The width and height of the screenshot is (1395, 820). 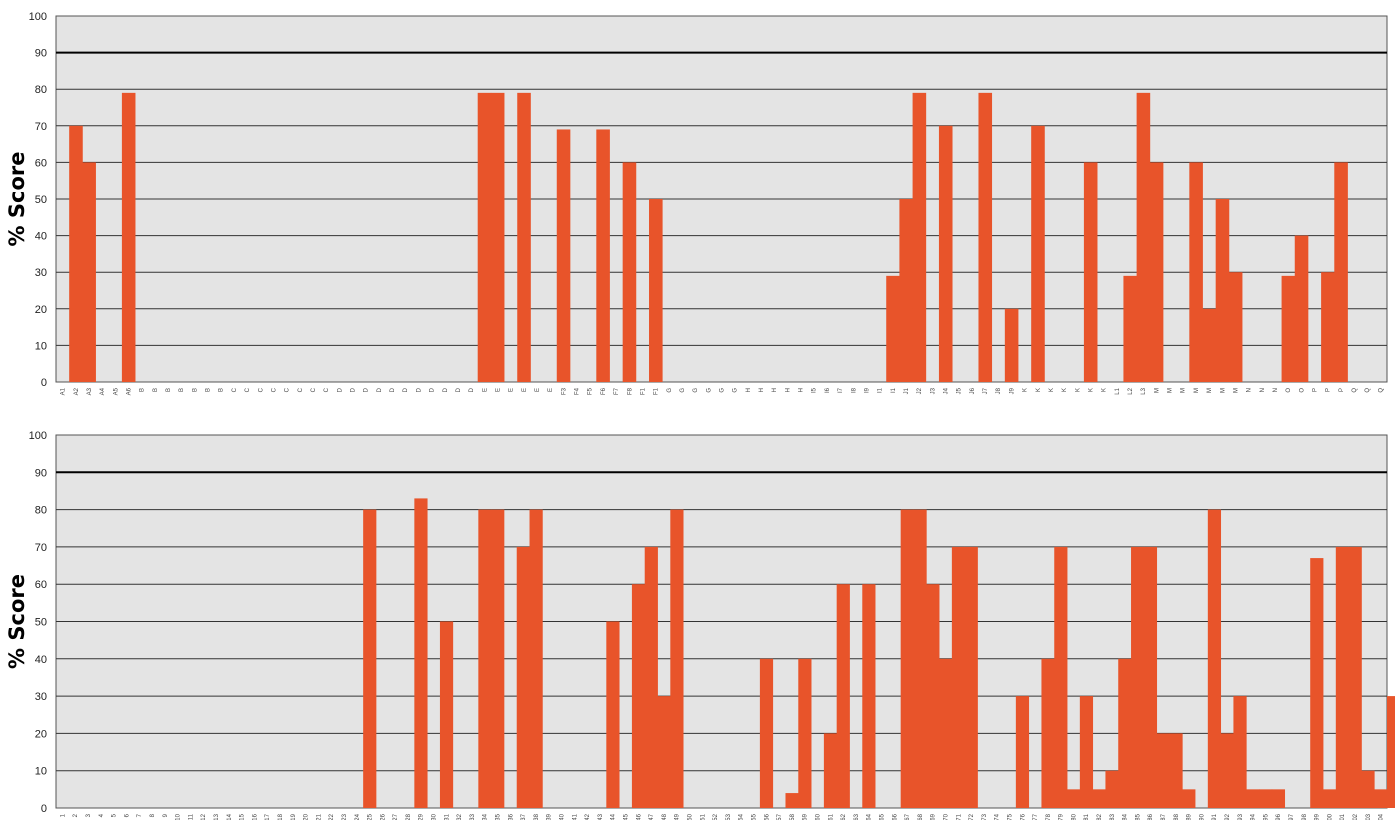 What do you see at coordinates (1151, 816) in the screenshot?
I see `x-tick-label: 86` at bounding box center [1151, 816].